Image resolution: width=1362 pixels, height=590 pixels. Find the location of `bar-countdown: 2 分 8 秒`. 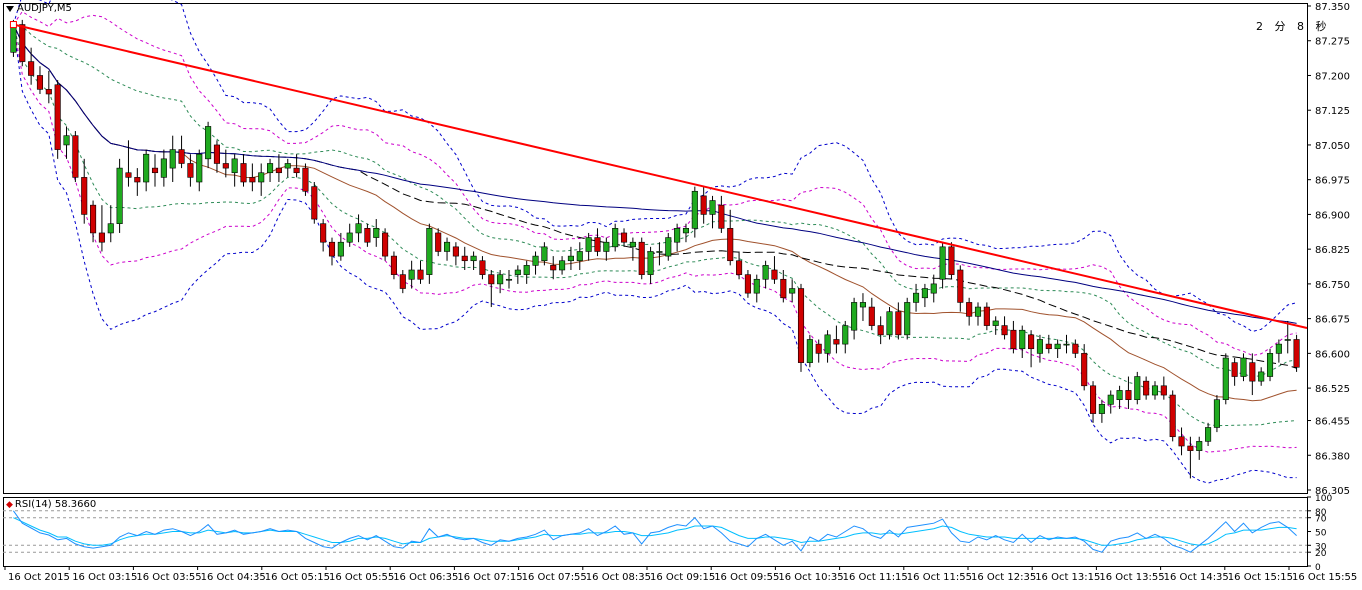

bar-countdown: 2 分 8 秒 is located at coordinates (1293, 26).